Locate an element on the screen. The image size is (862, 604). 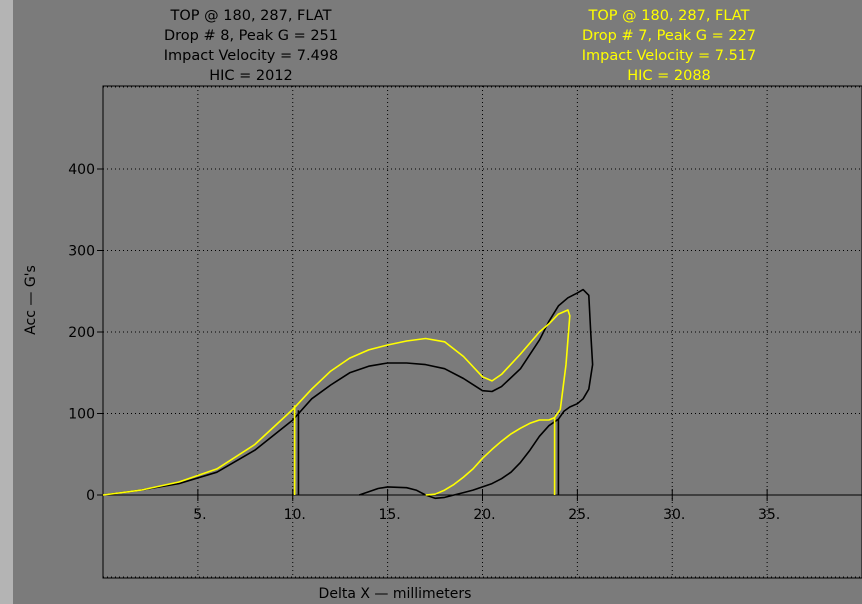
y-tick-label: 200 is located at coordinates (81, 333).